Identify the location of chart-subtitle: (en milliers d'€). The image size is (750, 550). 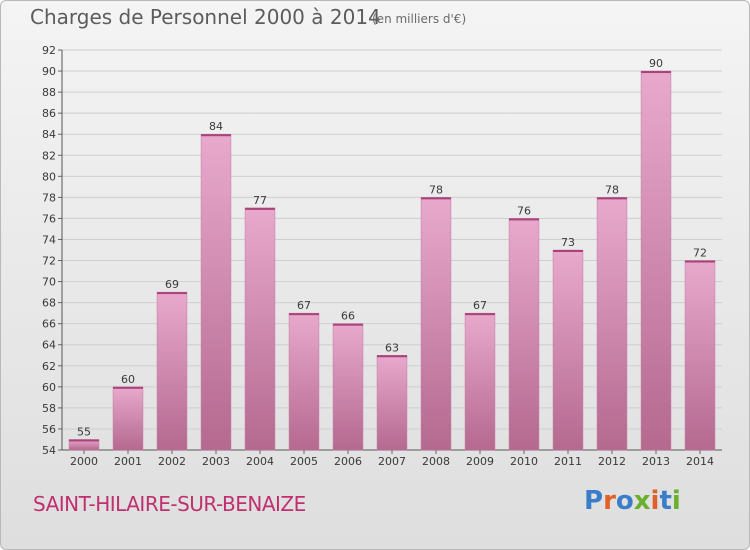
(419, 19).